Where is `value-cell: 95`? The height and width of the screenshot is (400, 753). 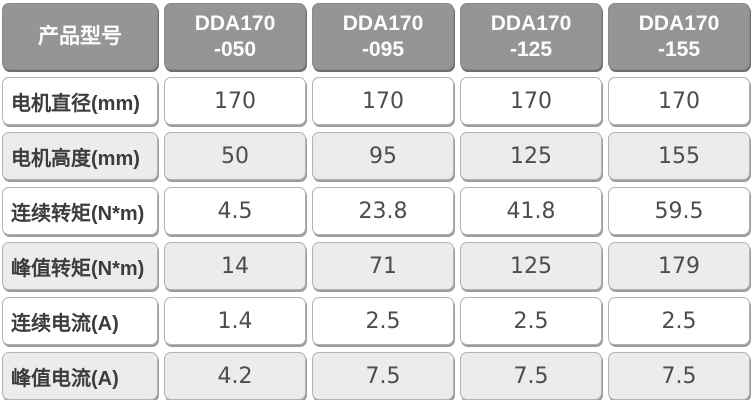
value-cell: 95 is located at coordinates (383, 156).